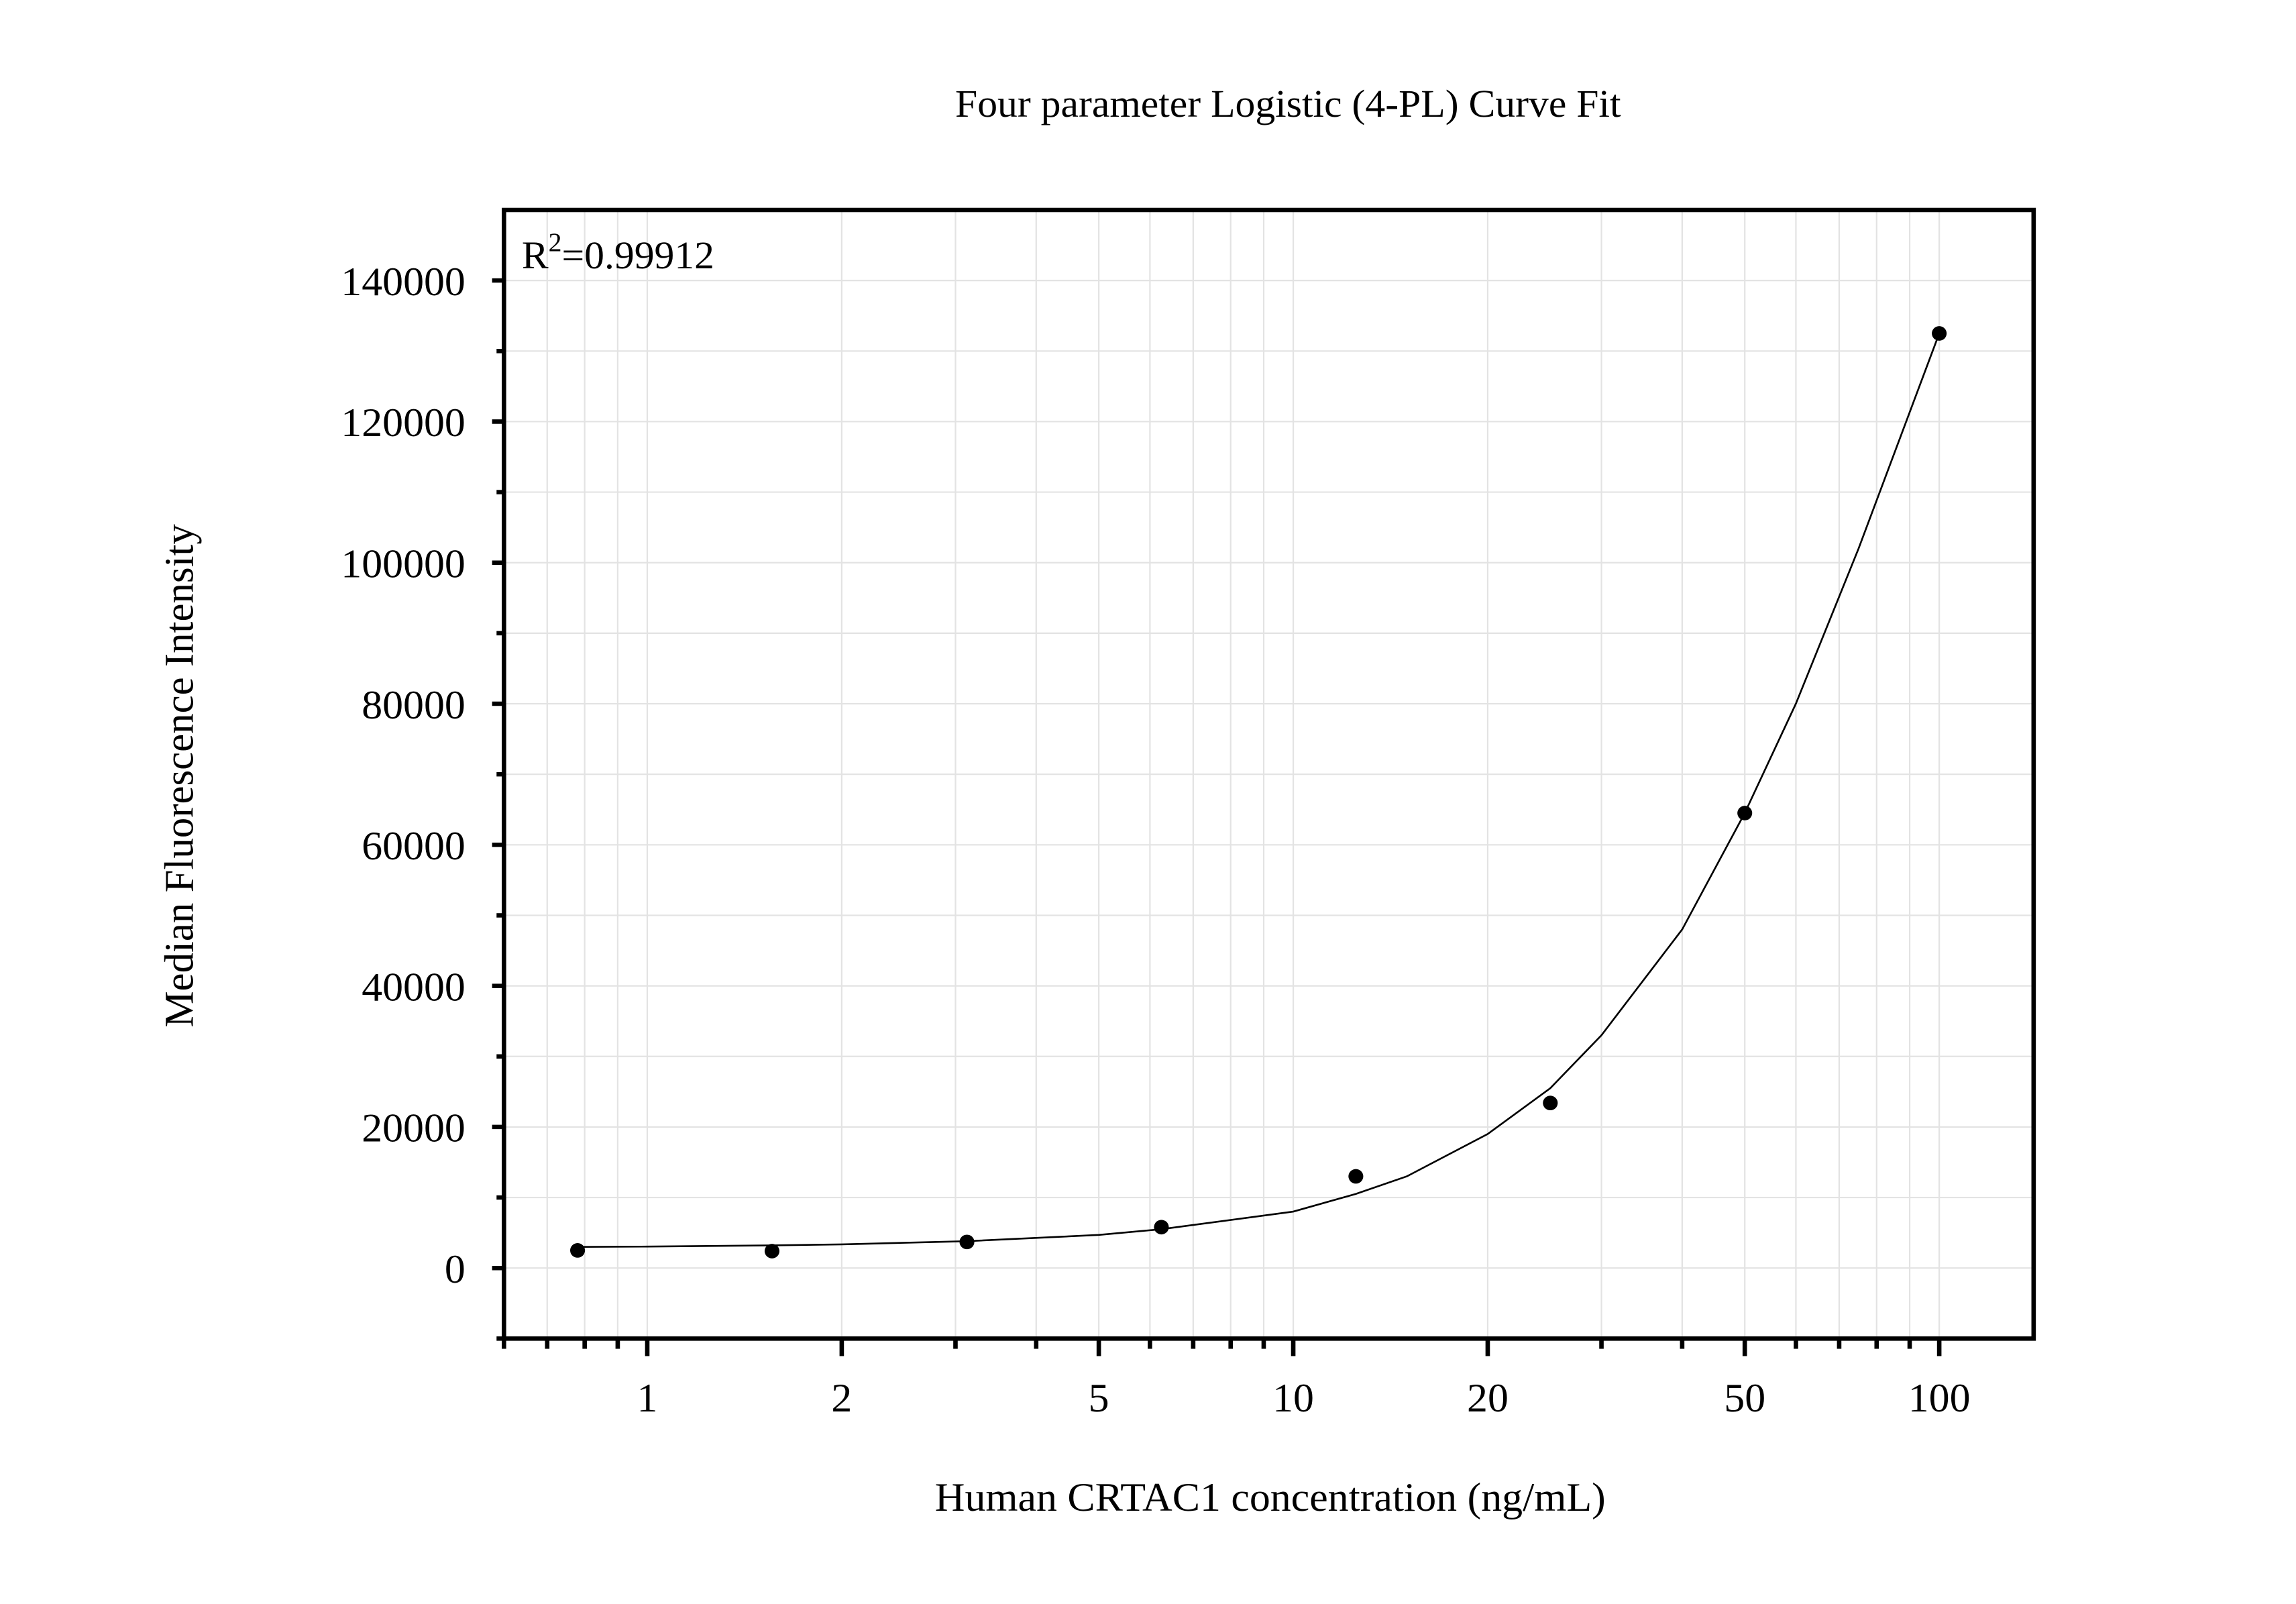  I want to click on y-tick-label: 40000, so click(414, 987).